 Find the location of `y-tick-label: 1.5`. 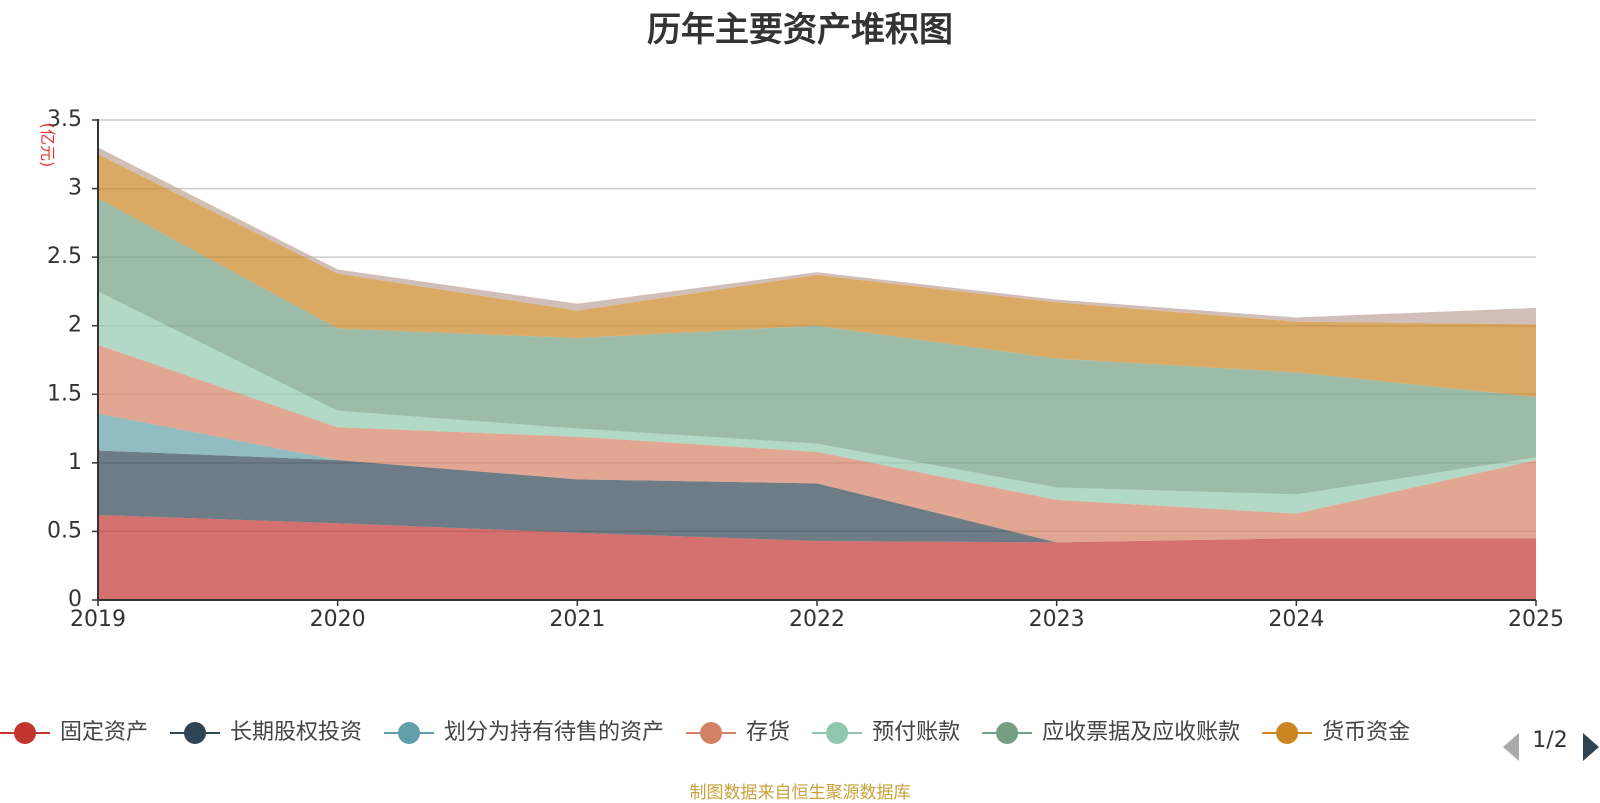

y-tick-label: 1.5 is located at coordinates (64, 393).